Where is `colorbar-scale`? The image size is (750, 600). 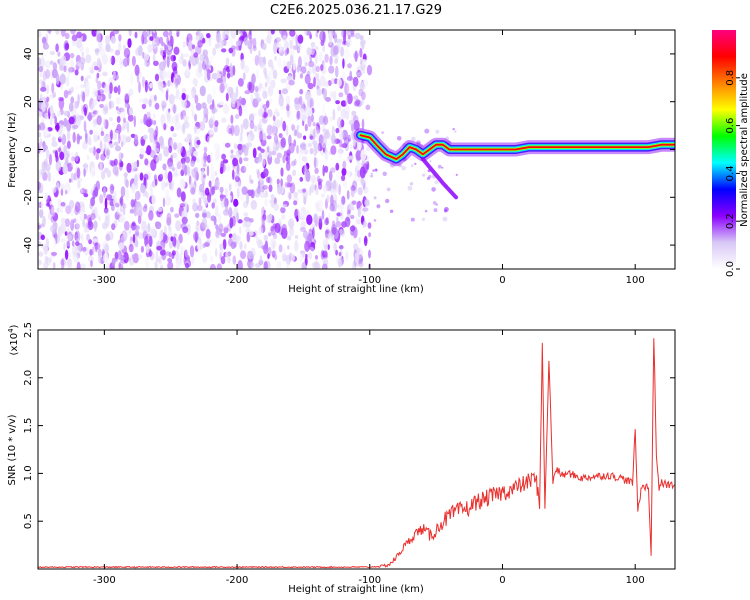
colorbar-scale is located at coordinates (724, 149).